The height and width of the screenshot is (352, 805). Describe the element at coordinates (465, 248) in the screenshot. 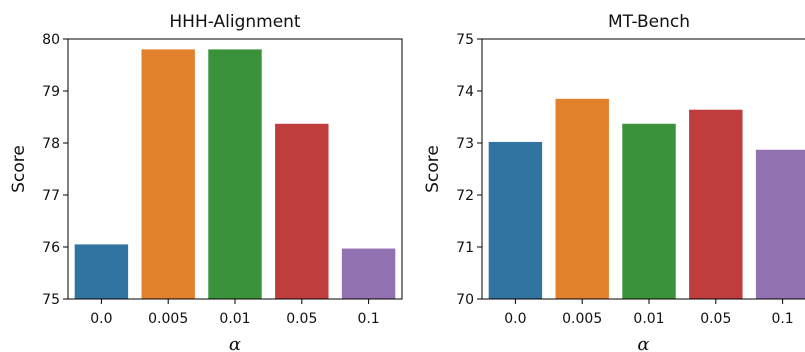

I see `y-tick-label: 71` at that location.